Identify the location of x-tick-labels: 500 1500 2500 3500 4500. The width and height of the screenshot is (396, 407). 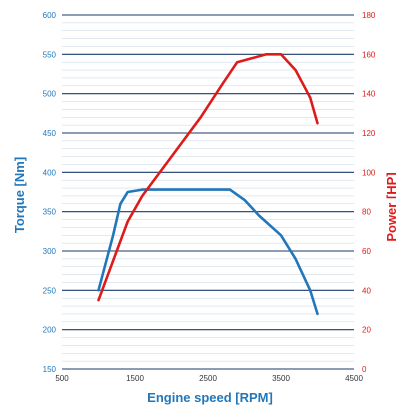
(209, 378).